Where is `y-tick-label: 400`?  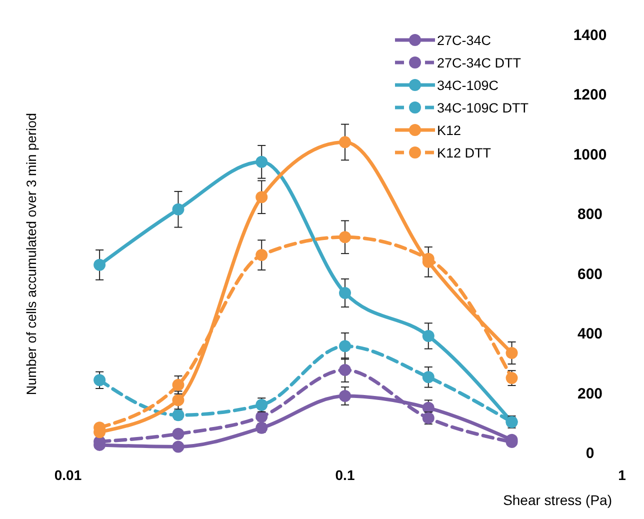 y-tick-label: 400 is located at coordinates (590, 334).